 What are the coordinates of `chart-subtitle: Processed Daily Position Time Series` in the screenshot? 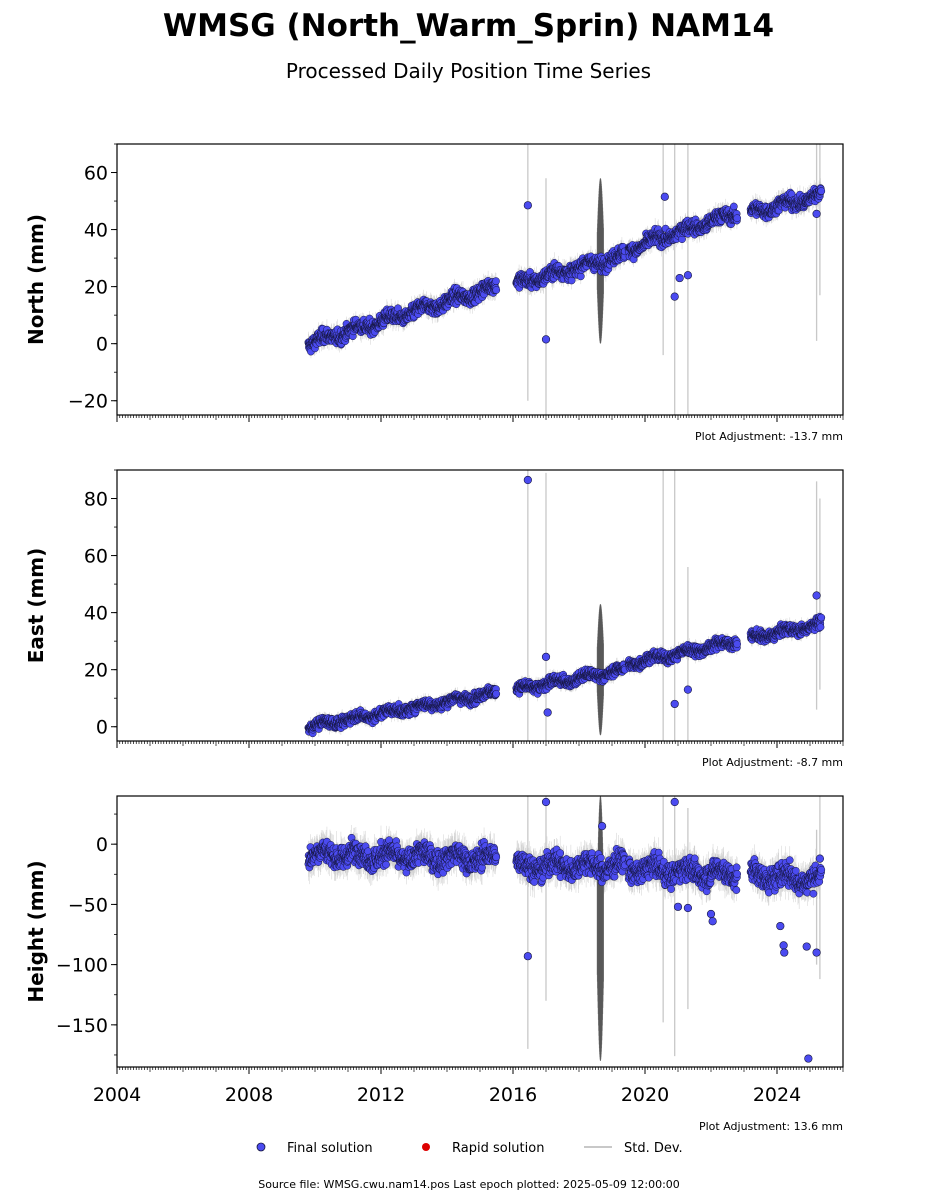 It's located at (468, 71).